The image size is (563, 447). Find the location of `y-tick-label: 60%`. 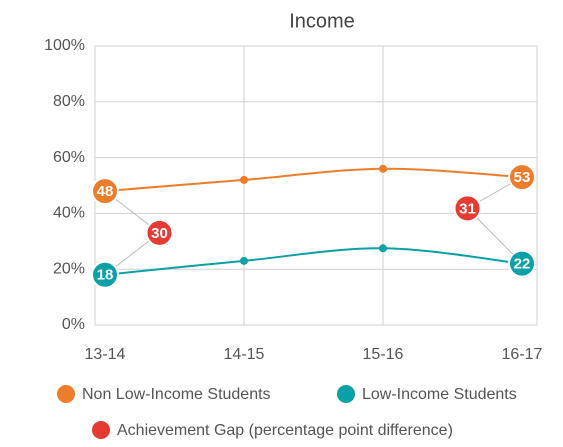

y-tick-label: 60% is located at coordinates (69, 157).